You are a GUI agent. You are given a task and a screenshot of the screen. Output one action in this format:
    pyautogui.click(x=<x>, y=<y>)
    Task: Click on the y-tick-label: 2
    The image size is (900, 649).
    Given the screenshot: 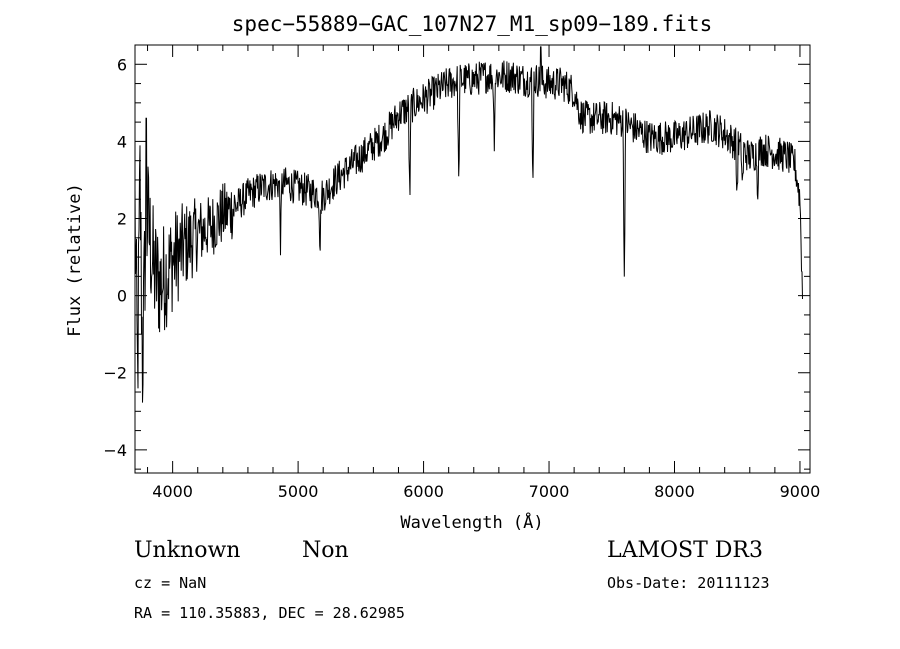 What is the action you would take?
    pyautogui.click(x=122, y=219)
    